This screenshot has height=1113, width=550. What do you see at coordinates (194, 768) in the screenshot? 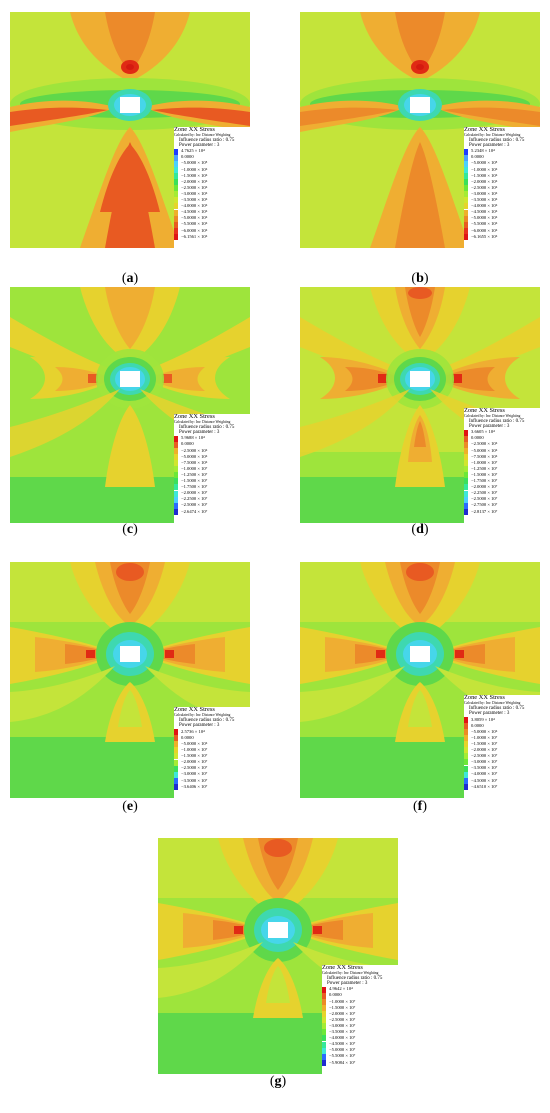
I see `legend-value: −2.5000 × 10⁷` at bounding box center [194, 768].